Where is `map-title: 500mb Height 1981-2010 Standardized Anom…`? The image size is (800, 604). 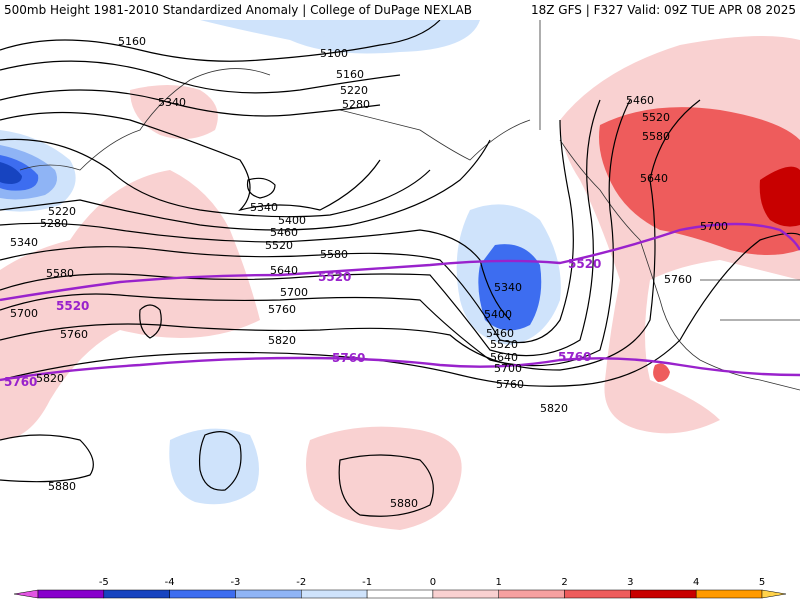 map-title: 500mb Height 1981-2010 Standardized Anom… is located at coordinates (238, 10).